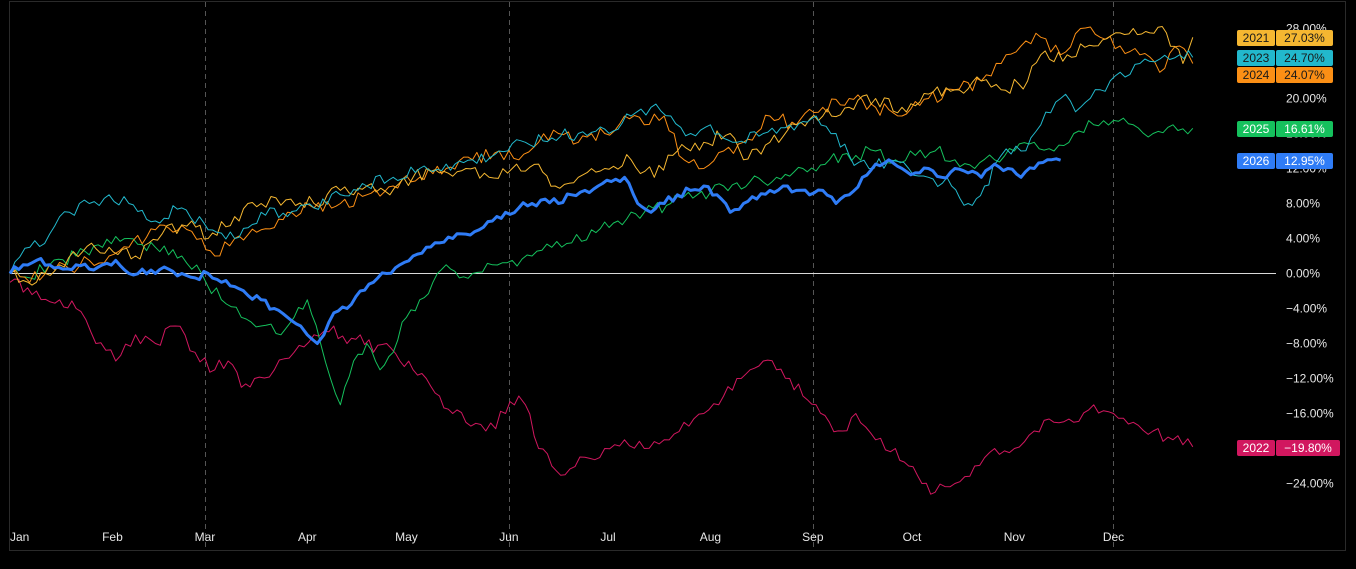 Image resolution: width=1356 pixels, height=569 pixels. I want to click on x-tick-label-jul: Jul, so click(607, 537).